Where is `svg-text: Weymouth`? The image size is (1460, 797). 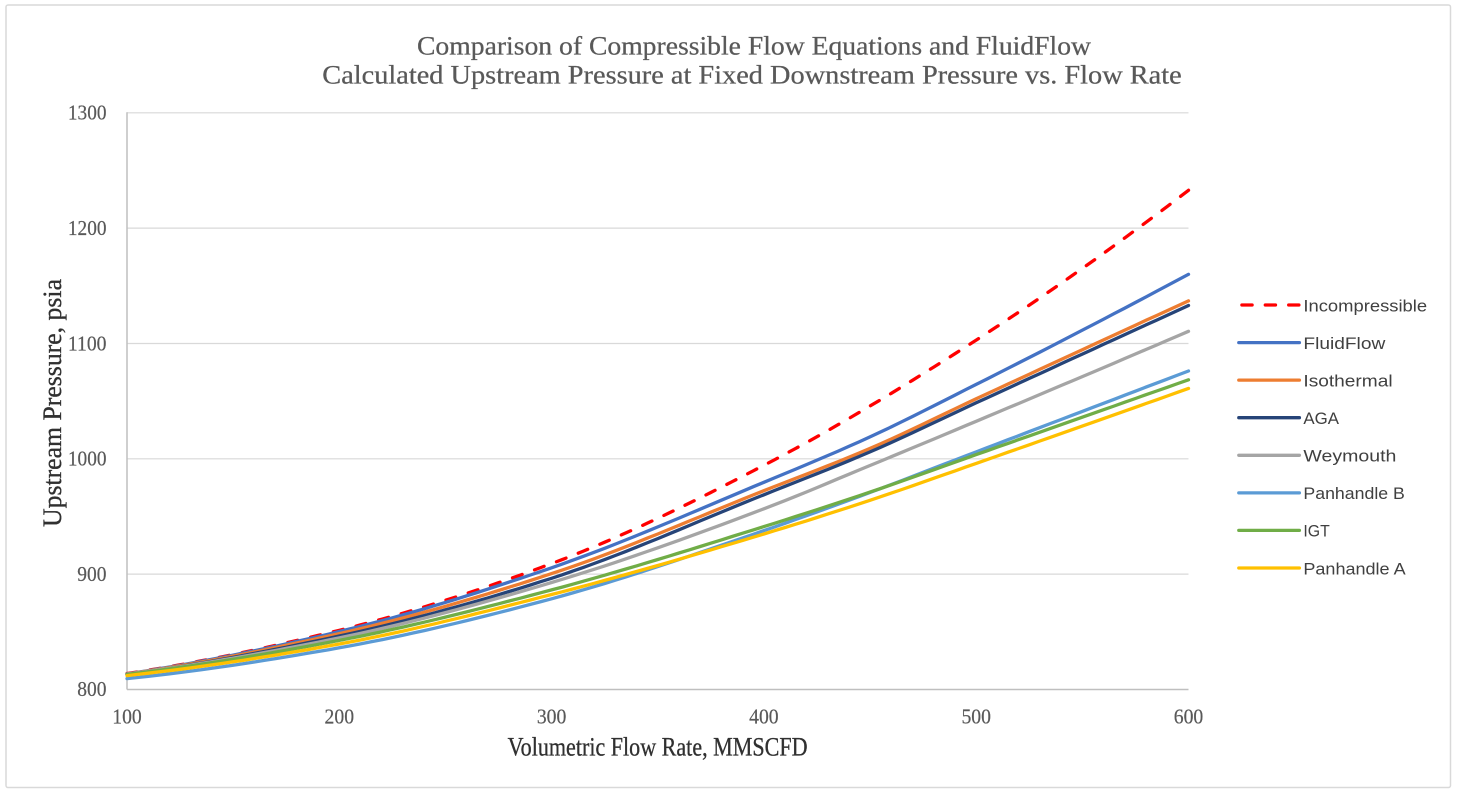 svg-text: Weymouth is located at coordinates (1349, 456).